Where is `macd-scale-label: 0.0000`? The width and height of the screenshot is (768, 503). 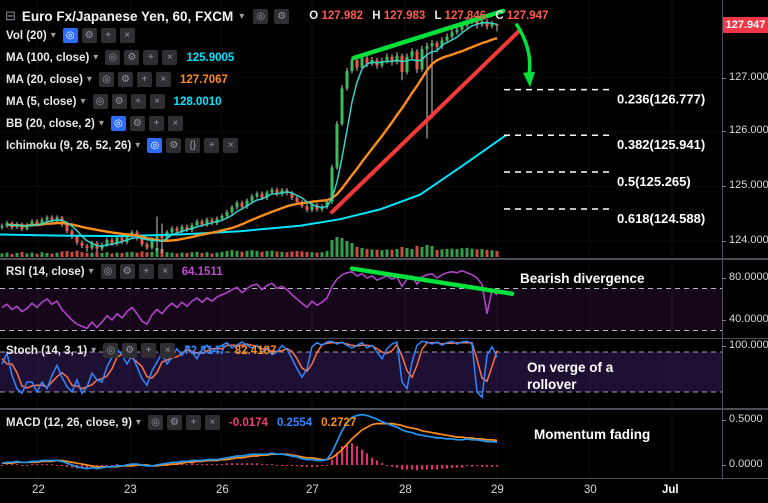
macd-scale-label: 0.0000 is located at coordinates (746, 464).